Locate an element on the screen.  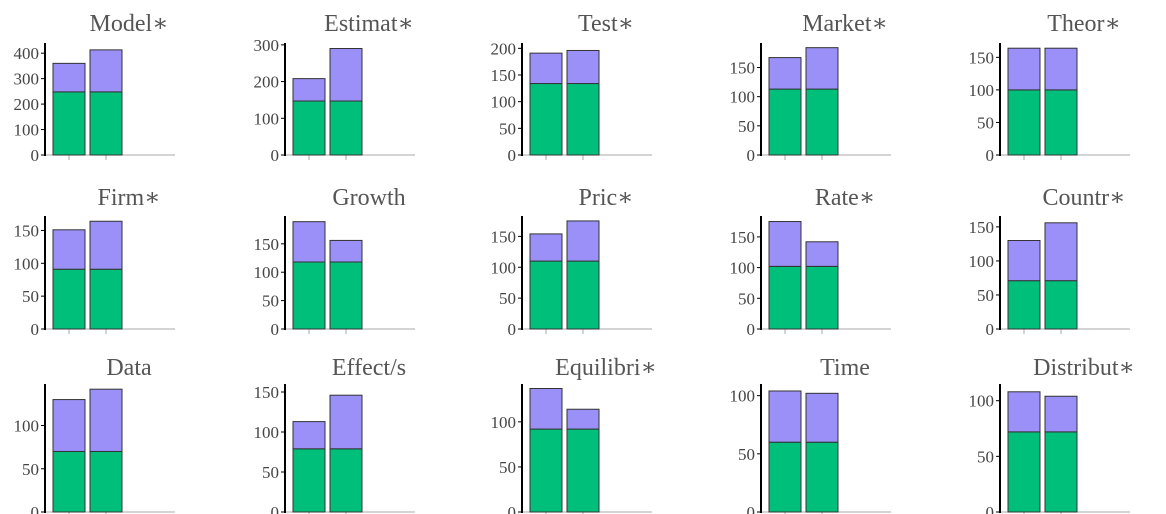
panel-svg: Time 0 50 100 is located at coordinates (810, 434).